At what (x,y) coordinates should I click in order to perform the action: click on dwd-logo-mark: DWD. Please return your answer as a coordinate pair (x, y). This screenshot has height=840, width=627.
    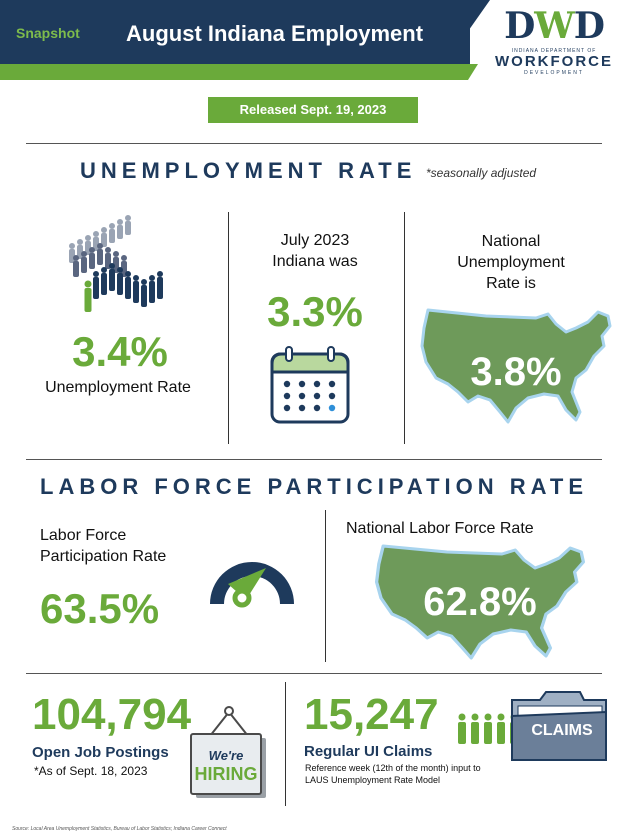
    Looking at the image, I should click on (554, 26).